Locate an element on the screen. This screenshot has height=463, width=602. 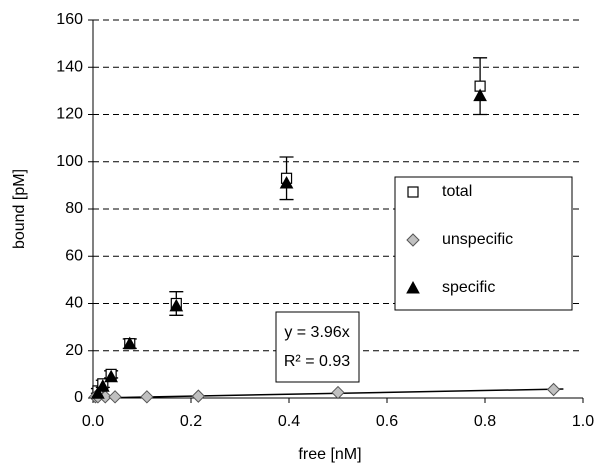
y-tick-label: 80 is located at coordinates (74, 208).